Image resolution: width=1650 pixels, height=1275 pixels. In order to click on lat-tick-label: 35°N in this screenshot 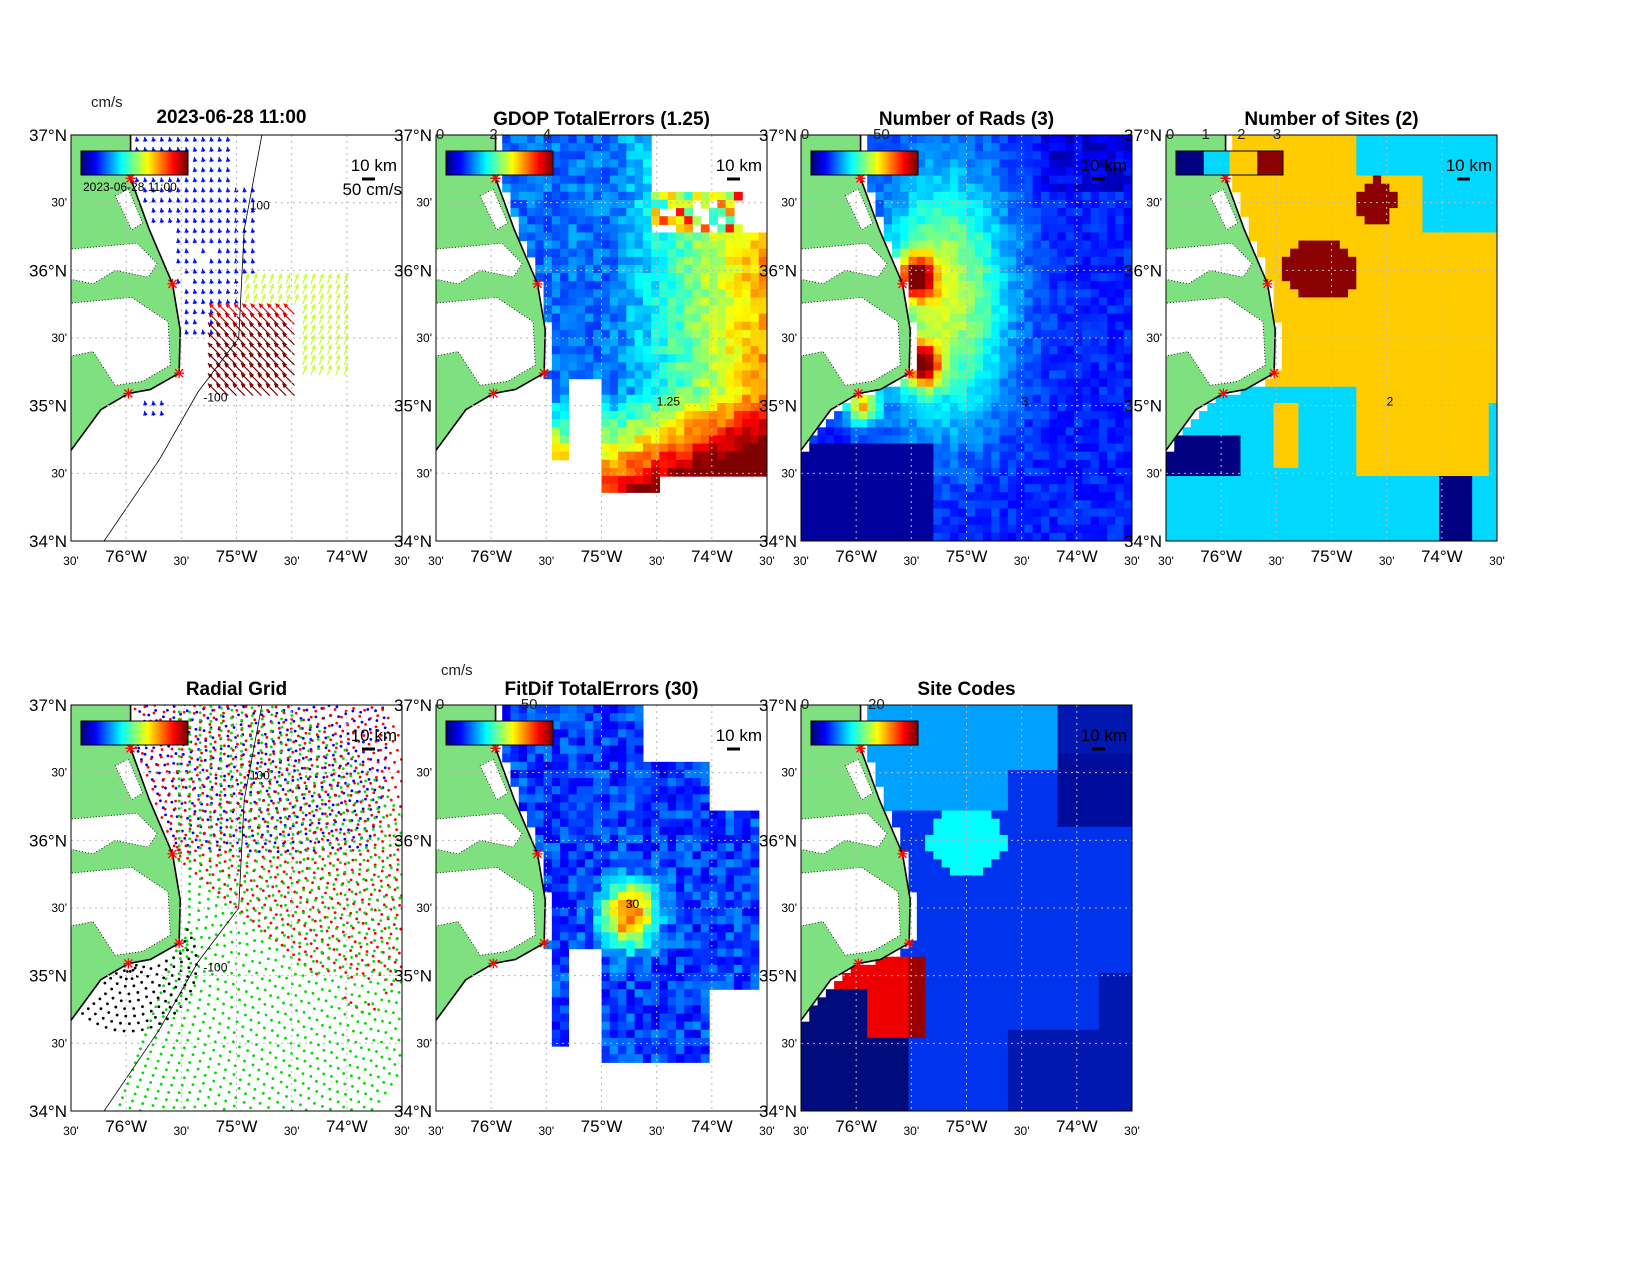, I will do `click(778, 406)`.